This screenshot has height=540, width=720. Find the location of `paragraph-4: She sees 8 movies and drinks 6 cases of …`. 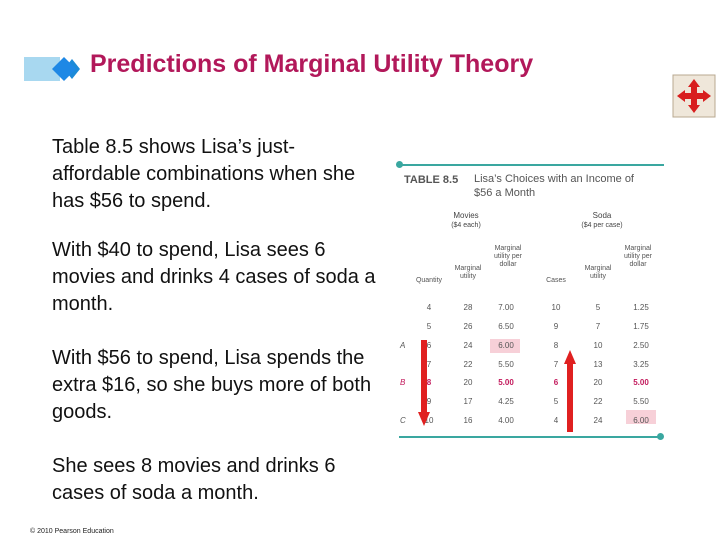

paragraph-4: She sees 8 movies and drinks 6 cases of … is located at coordinates (194, 479).